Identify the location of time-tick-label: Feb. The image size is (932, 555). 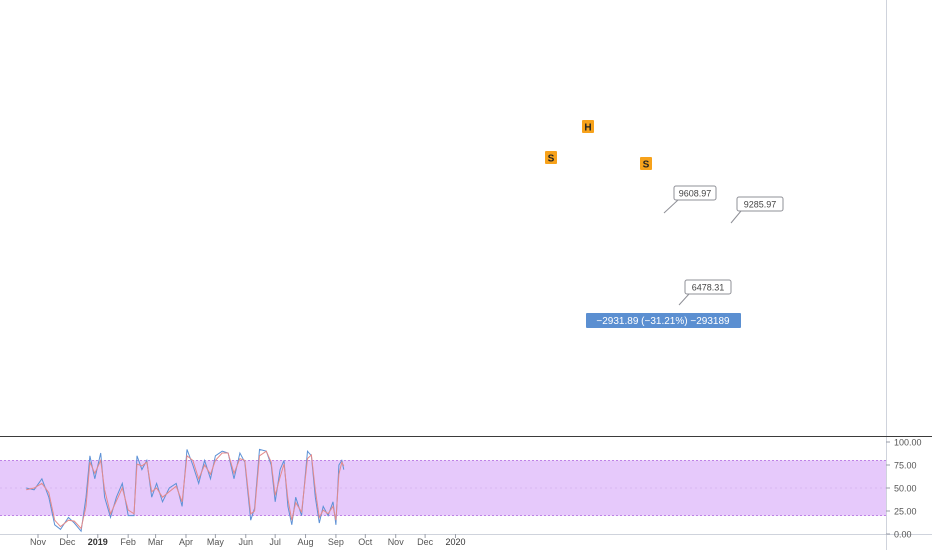
(128, 542).